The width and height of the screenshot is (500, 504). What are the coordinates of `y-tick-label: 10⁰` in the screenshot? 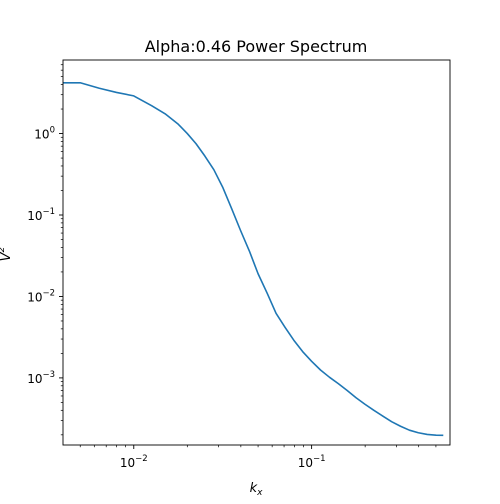 It's located at (44, 134).